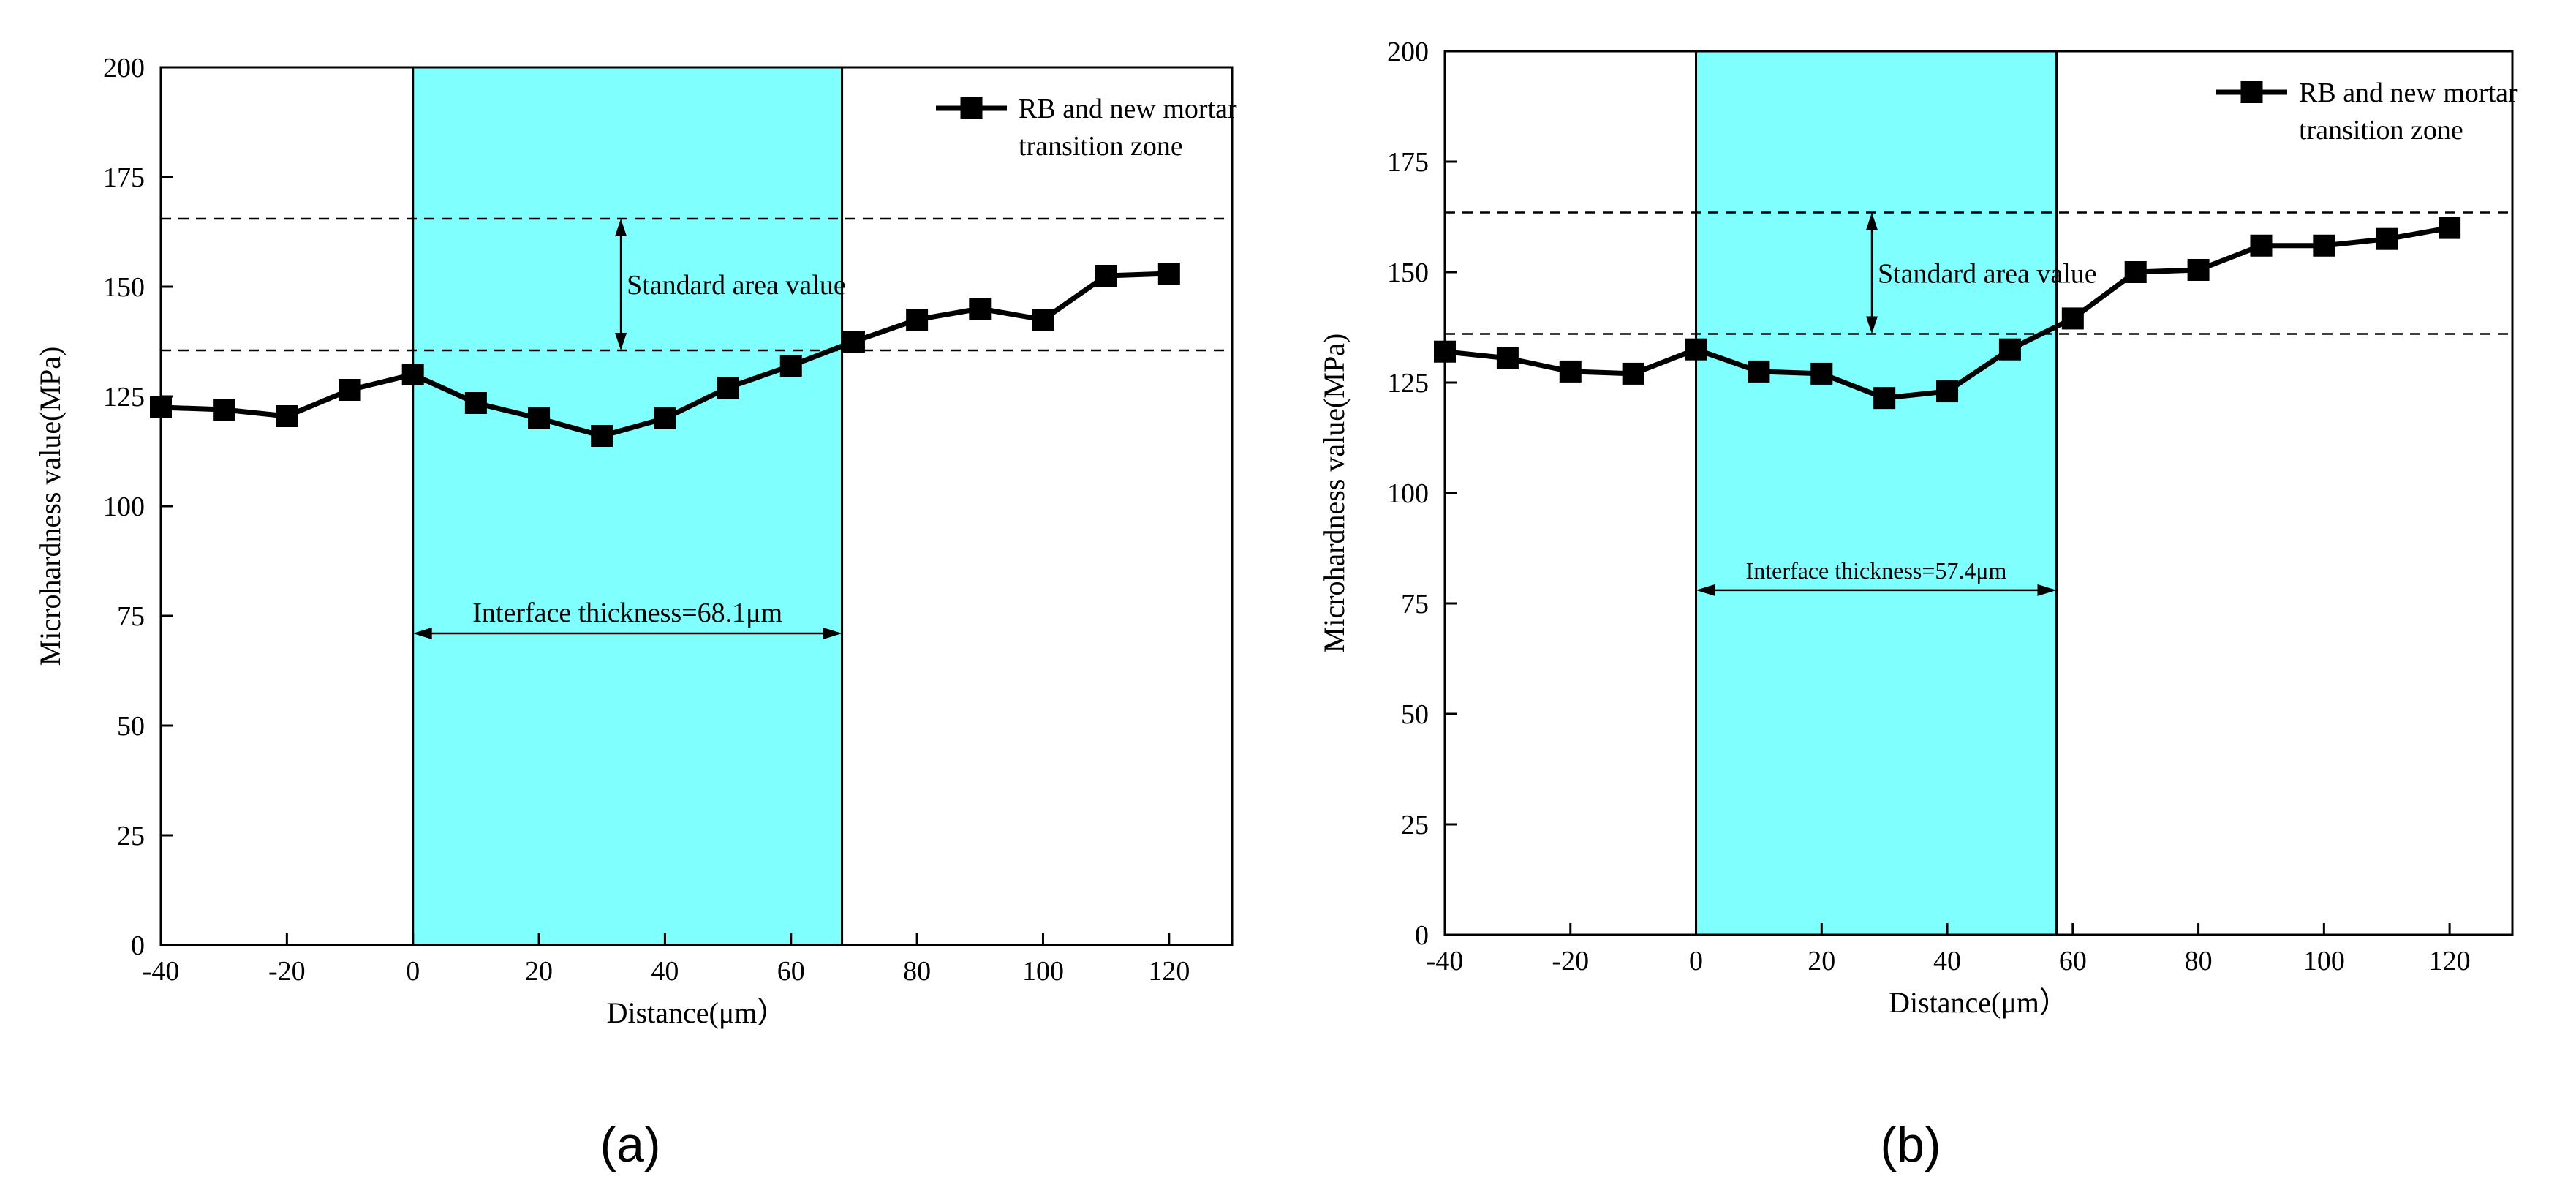 The width and height of the screenshot is (2576, 1182). Describe the element at coordinates (1101, 146) in the screenshot. I see `legend-label-line2-a: transition zone` at that location.